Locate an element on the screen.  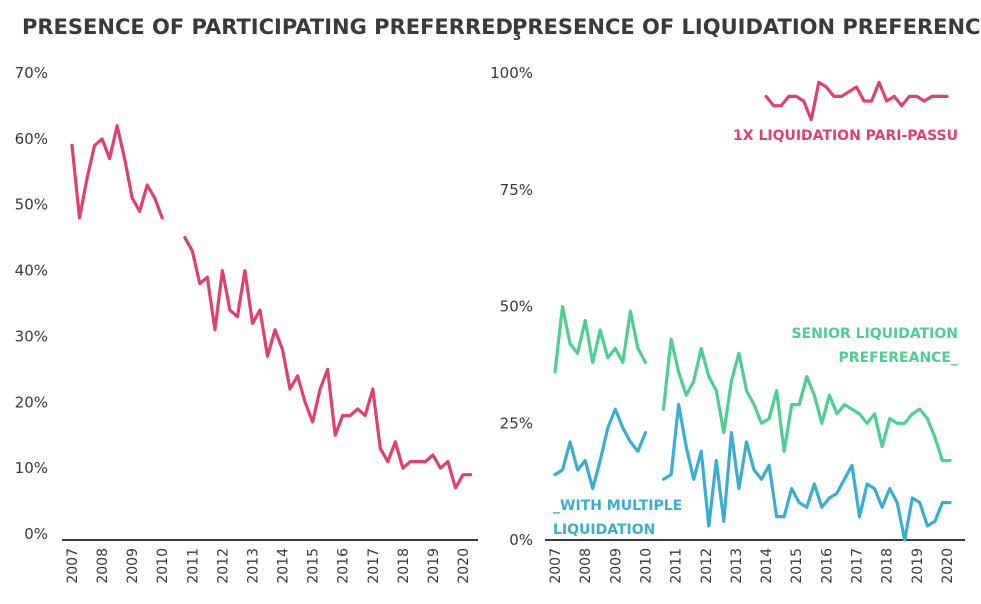
participating-x-tick-label: 2013 is located at coordinates (253, 566).